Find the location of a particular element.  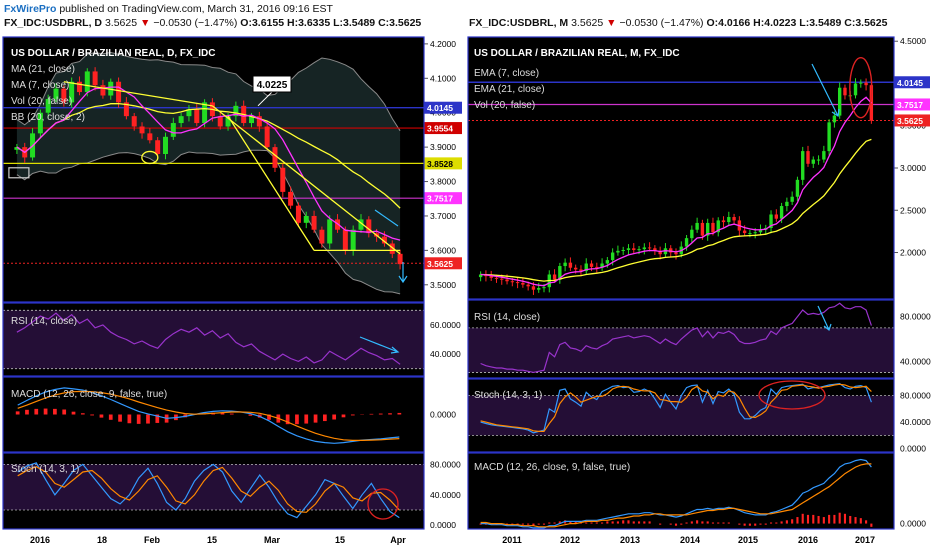

legend-stoch-monthly: Stoch (14, 3, 1) is located at coordinates (508, 395).